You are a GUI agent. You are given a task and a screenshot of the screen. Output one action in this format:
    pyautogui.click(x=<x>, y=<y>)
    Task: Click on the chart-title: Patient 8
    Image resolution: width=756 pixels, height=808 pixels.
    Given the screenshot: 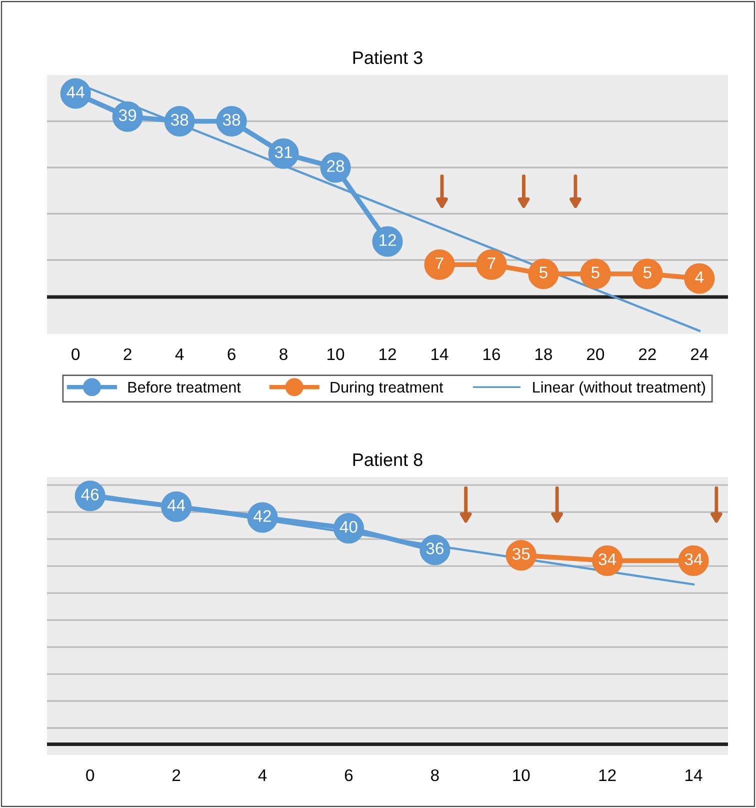 What is the action you would take?
    pyautogui.click(x=387, y=459)
    